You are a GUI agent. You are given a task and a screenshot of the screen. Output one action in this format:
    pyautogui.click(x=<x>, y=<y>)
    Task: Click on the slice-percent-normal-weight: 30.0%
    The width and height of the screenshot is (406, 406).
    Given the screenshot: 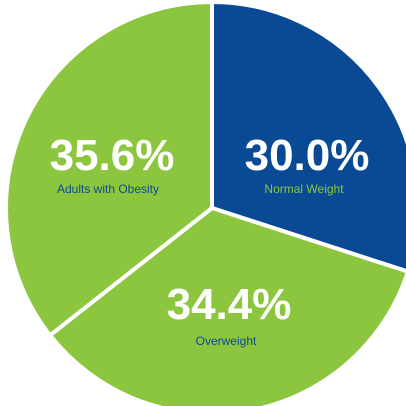 What is the action you would take?
    pyautogui.click(x=307, y=155)
    